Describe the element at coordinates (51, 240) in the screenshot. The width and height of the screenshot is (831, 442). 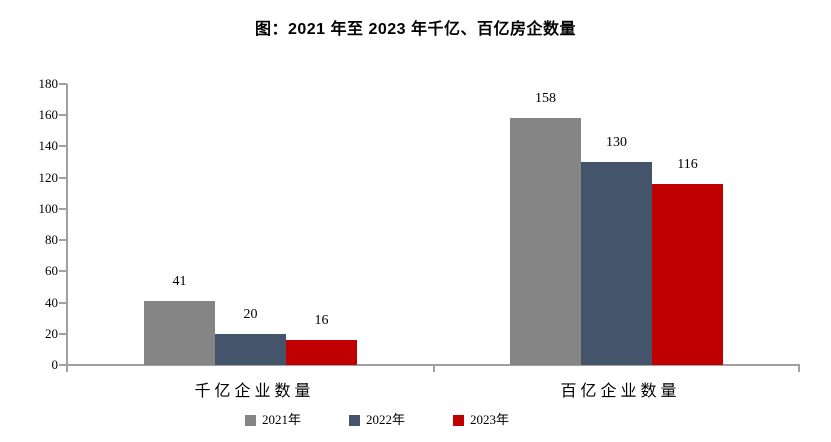
I see `y-axis-tick-label: 80` at that location.